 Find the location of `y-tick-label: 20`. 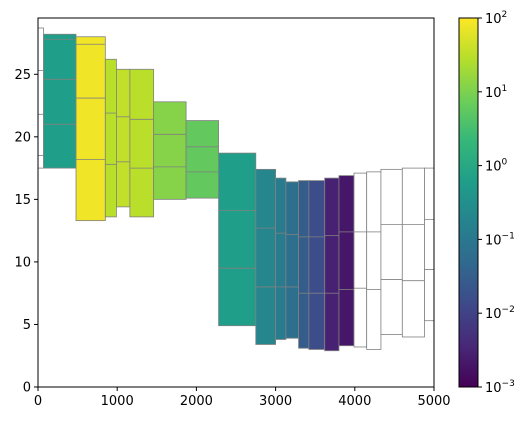

y-tick-label: 20 is located at coordinates (22, 137).